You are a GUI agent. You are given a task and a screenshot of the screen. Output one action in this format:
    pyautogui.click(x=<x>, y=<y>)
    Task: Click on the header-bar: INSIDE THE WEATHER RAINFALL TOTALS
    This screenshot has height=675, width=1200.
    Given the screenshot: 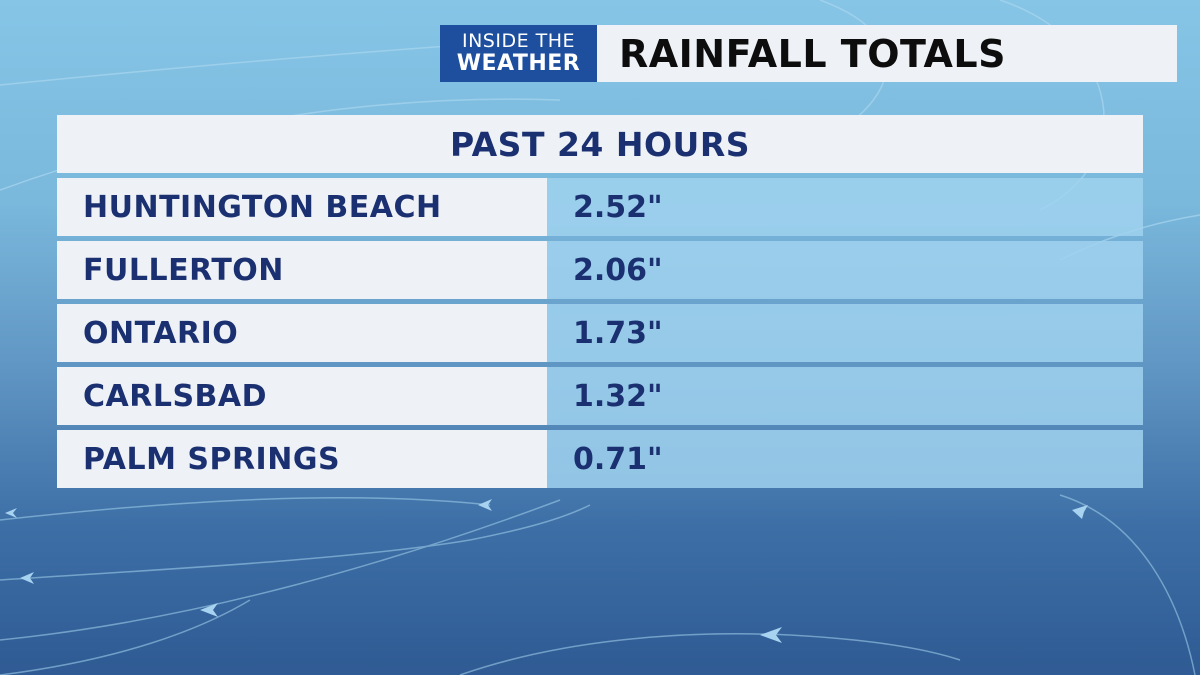 What is the action you would take?
    pyautogui.click(x=808, y=53)
    